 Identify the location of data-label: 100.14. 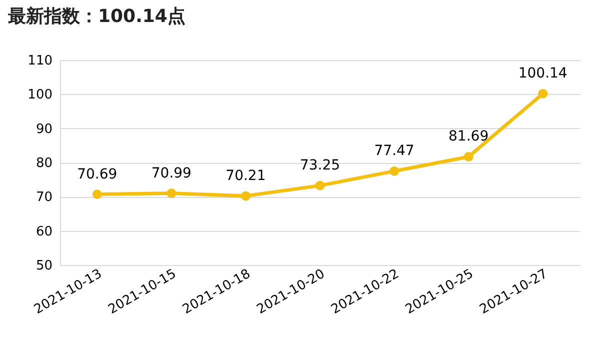
(543, 74).